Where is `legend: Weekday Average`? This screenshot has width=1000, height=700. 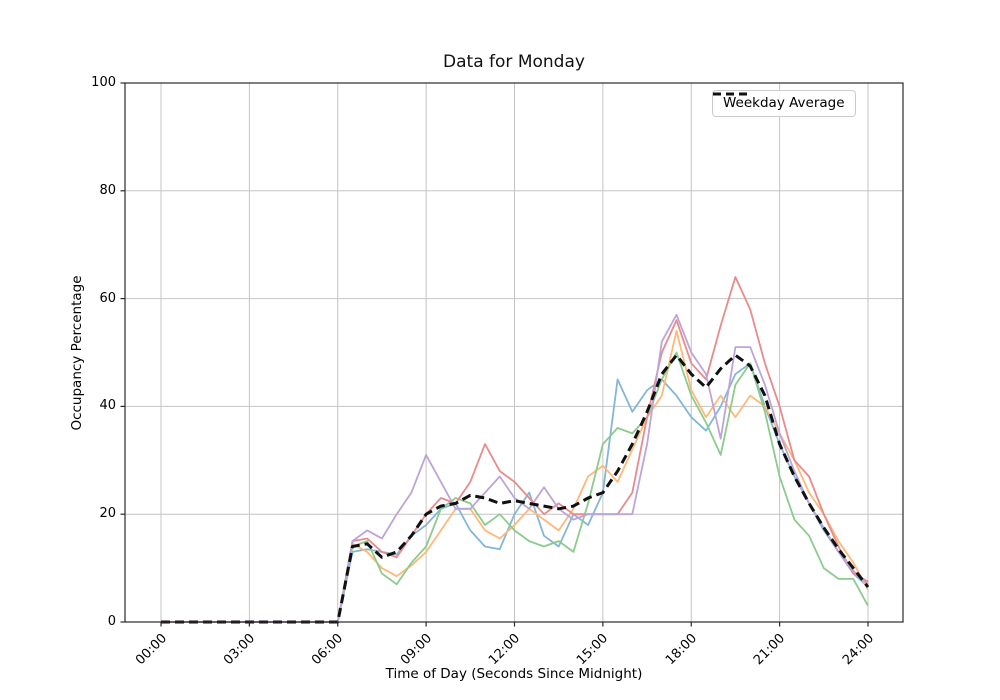 legend: Weekday Average is located at coordinates (784, 103).